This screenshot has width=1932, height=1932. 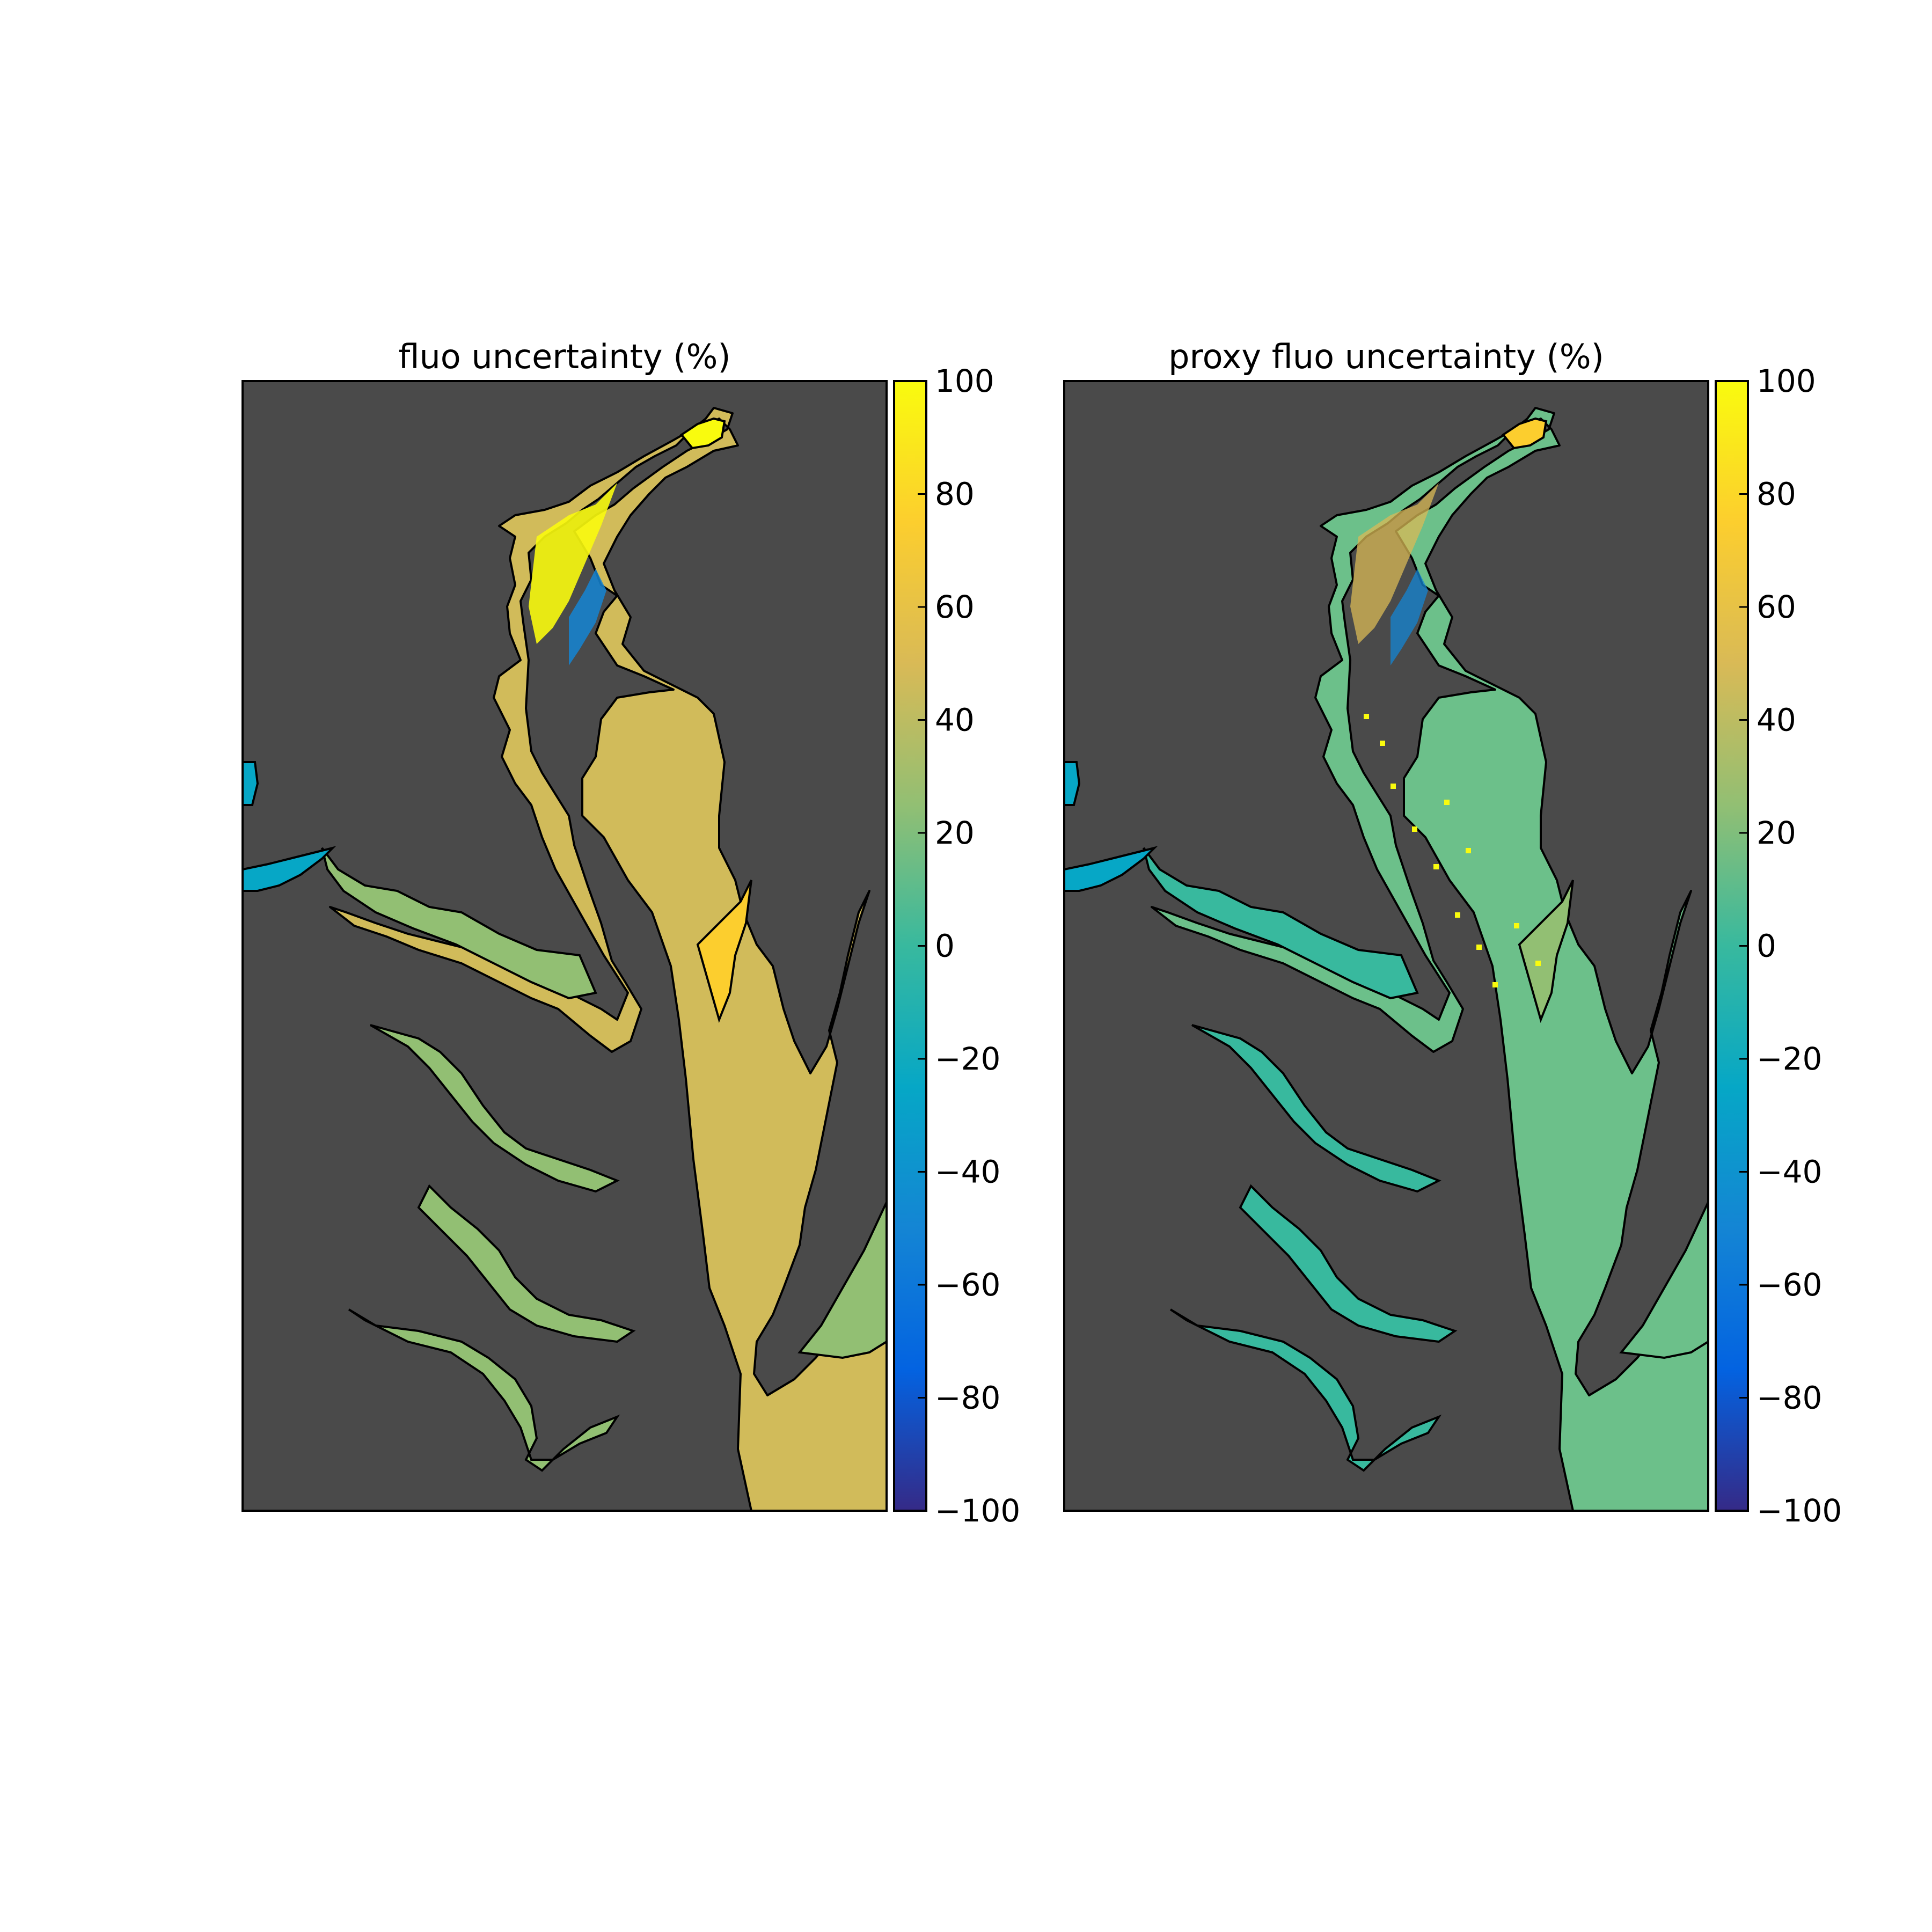 What do you see at coordinates (910, 946) in the screenshot?
I see `left-colorbar-gradient` at bounding box center [910, 946].